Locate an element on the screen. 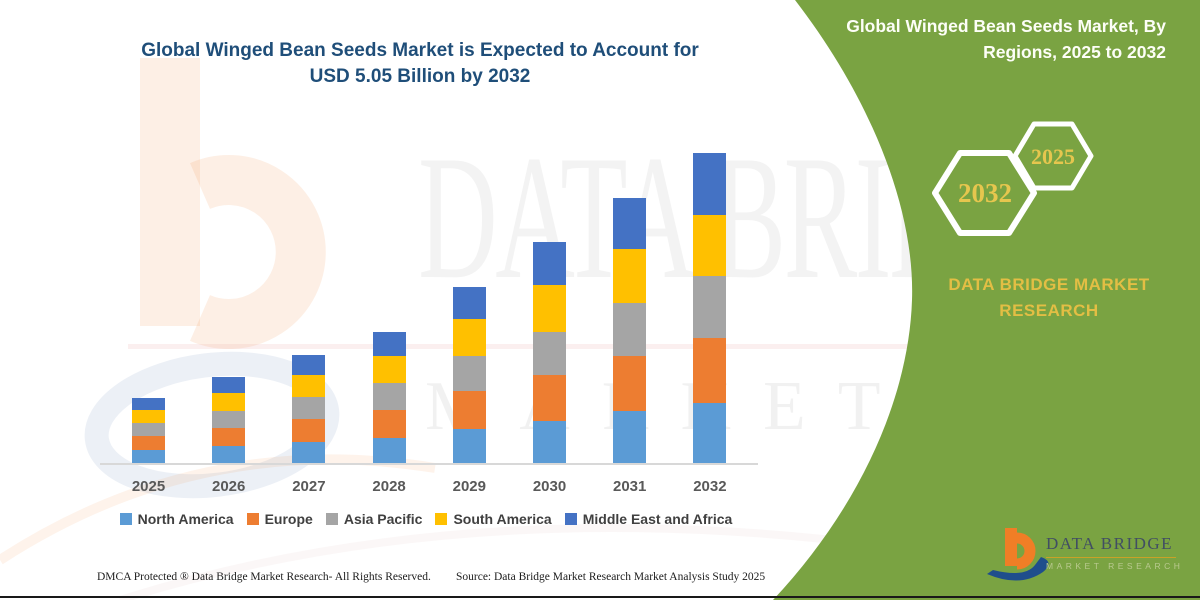  bar-2032-segment-middle-east-and-africa is located at coordinates (710, 184).